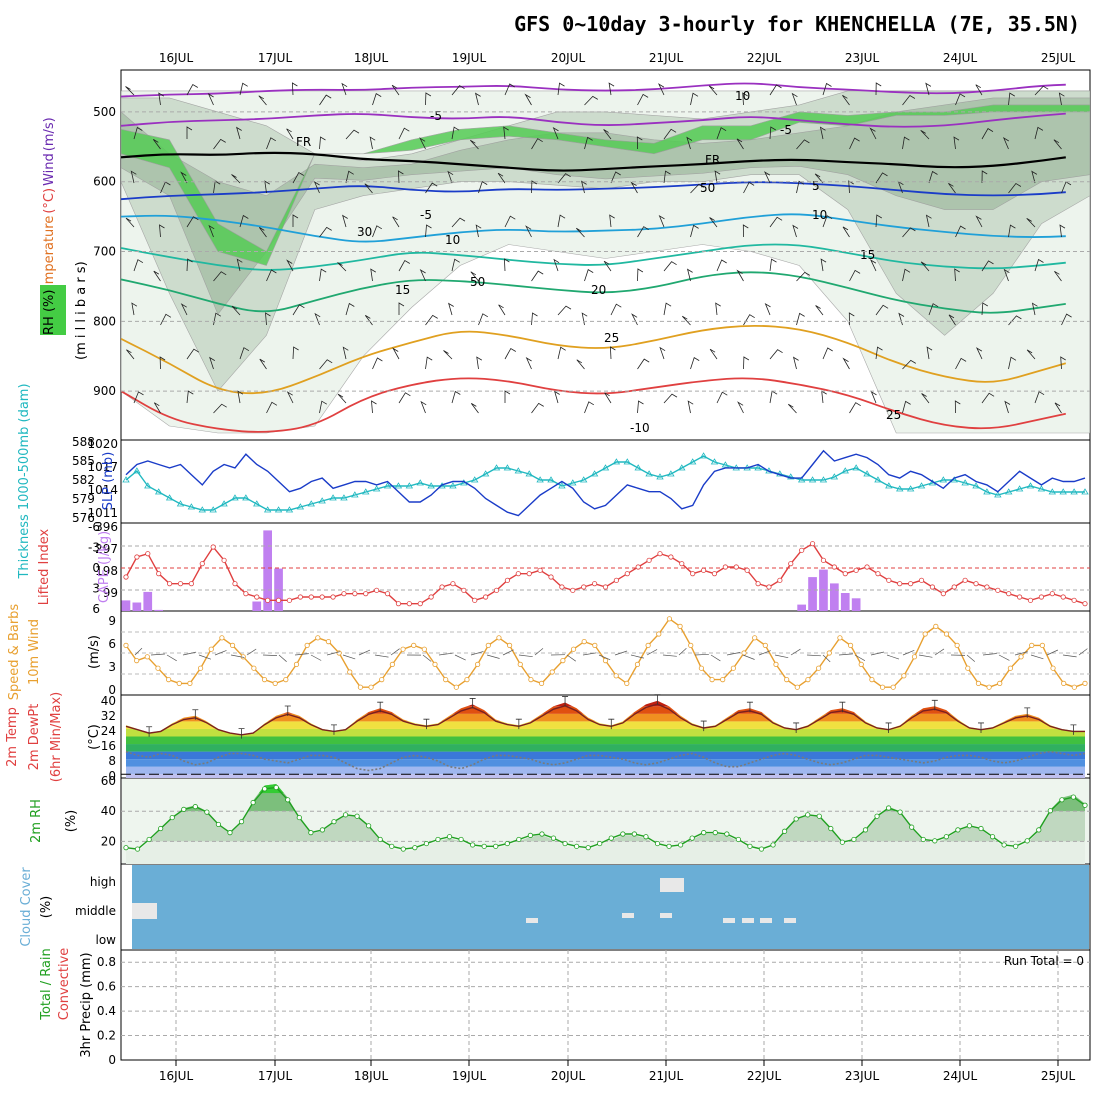 The height and width of the screenshot is (1100, 1100). What do you see at coordinates (275, 58) in the screenshot?
I see `date-label-top: 17JUL` at bounding box center [275, 58].